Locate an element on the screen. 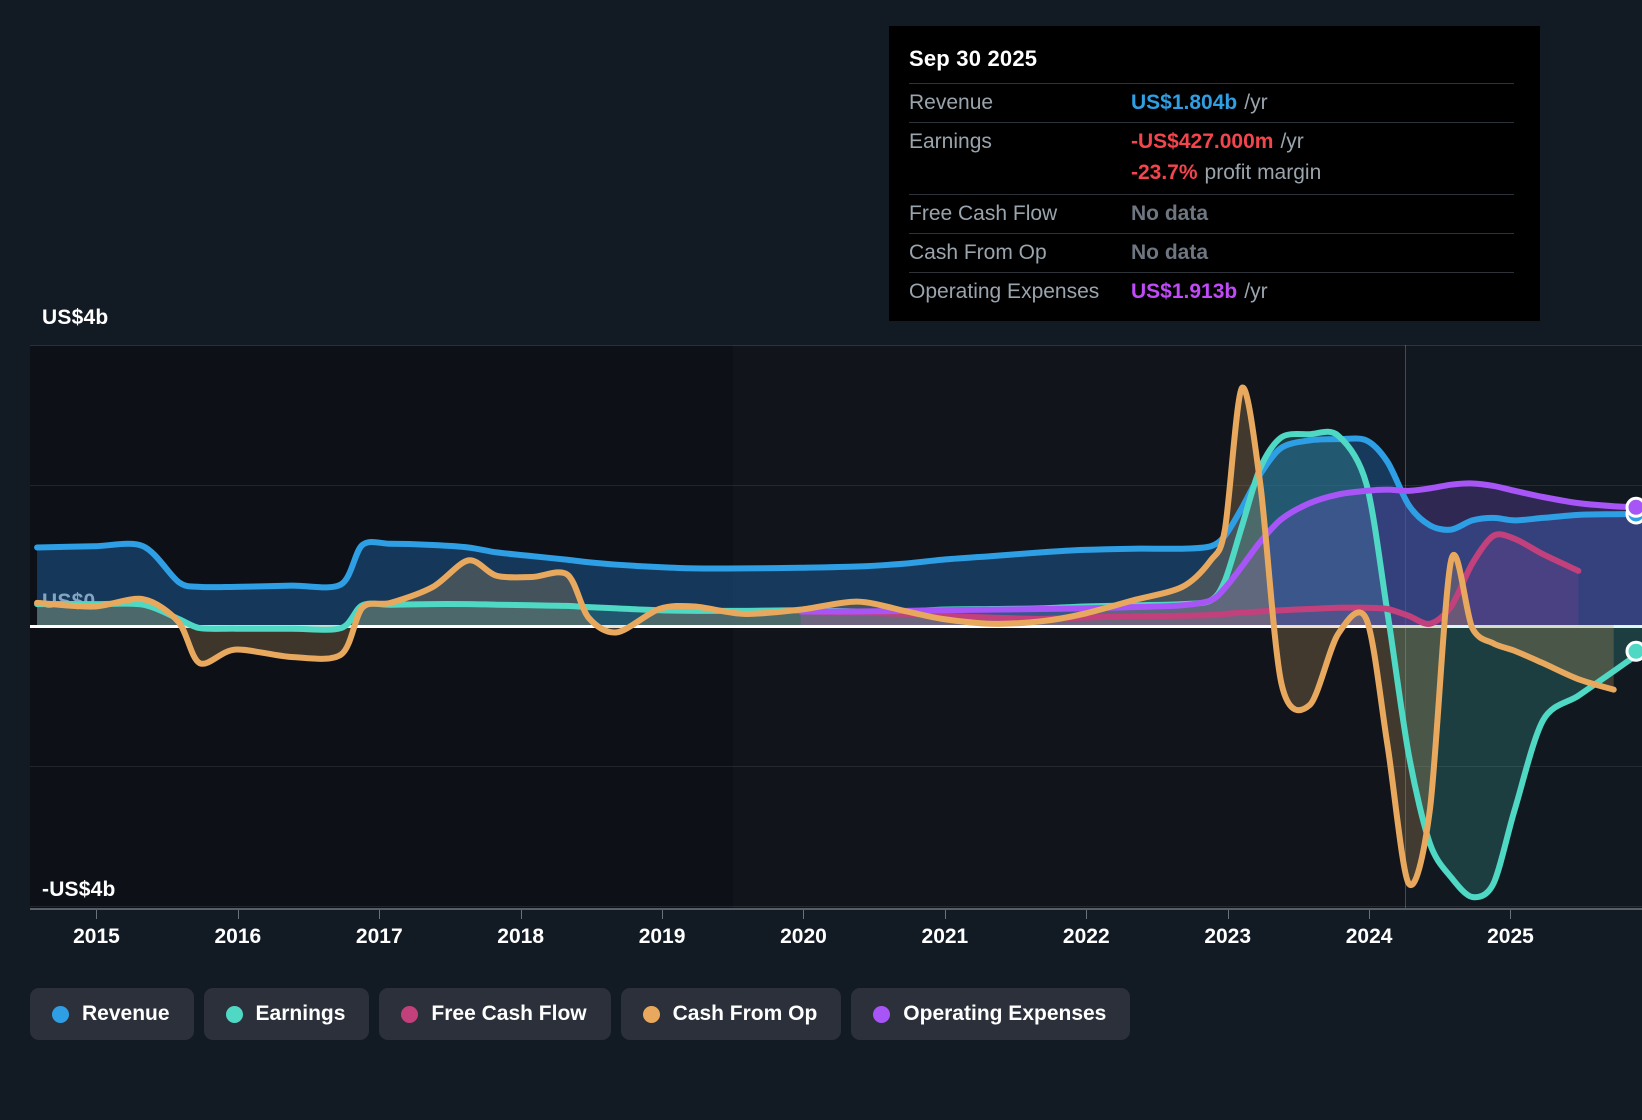  x-axis-label: 2022 is located at coordinates (1086, 936).